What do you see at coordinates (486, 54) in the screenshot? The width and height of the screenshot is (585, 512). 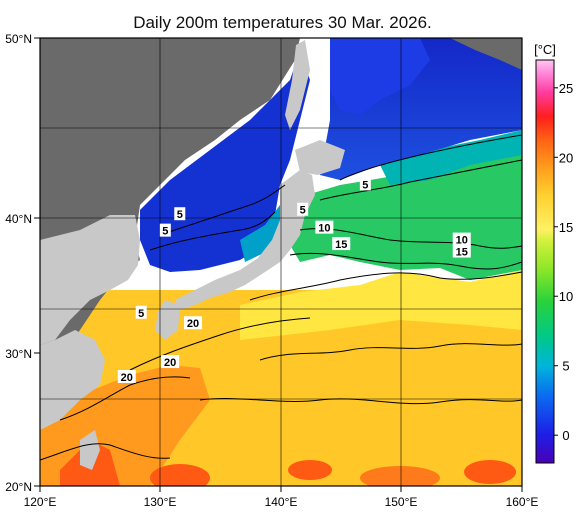 I see `kamchatka` at bounding box center [486, 54].